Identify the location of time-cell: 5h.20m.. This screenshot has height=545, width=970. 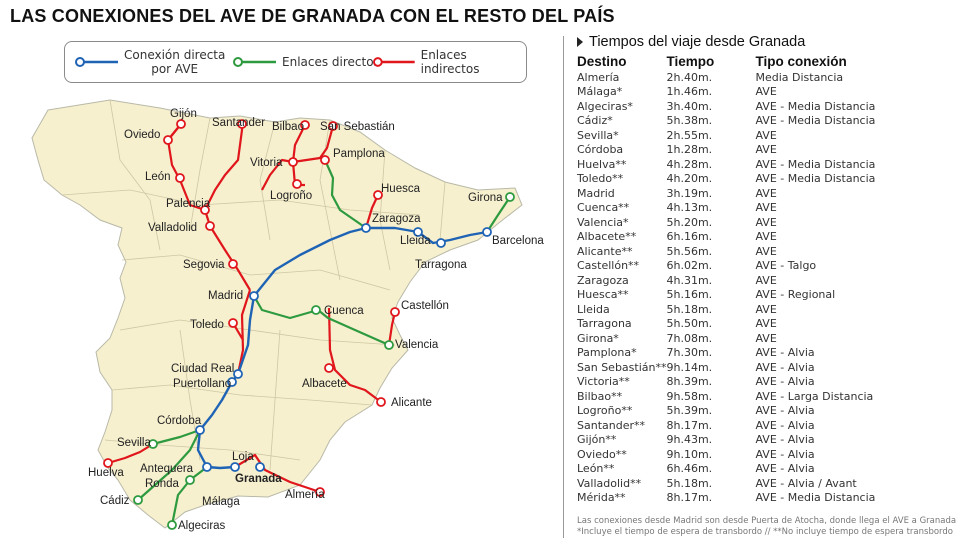
(689, 222).